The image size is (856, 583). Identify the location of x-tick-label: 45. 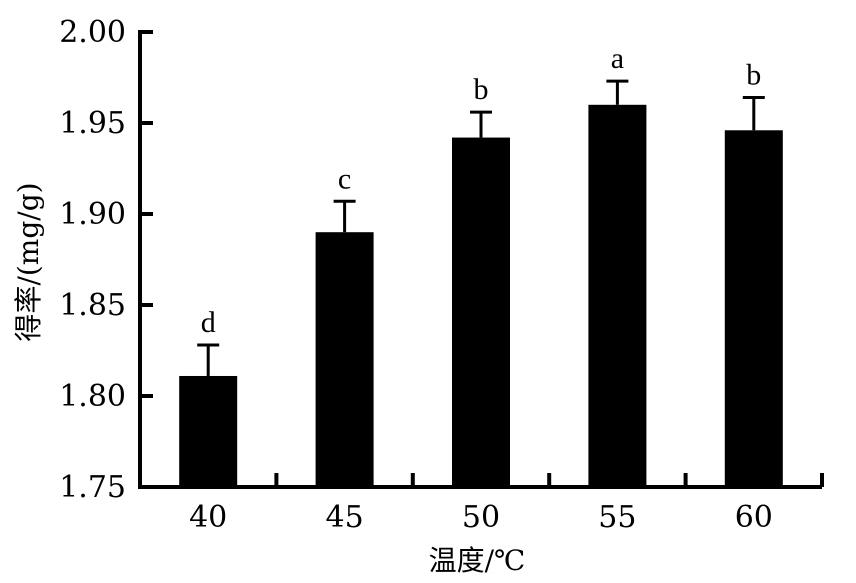
(345, 517).